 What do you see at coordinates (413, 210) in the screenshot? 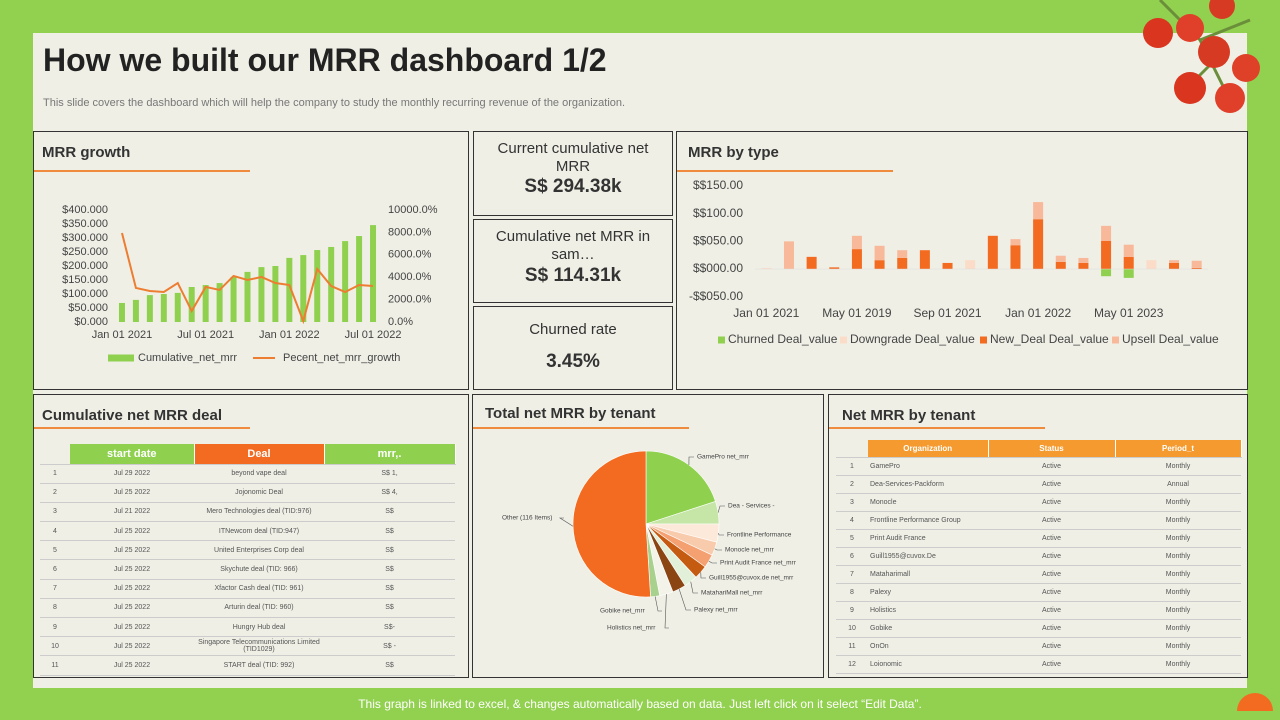
I see `y2-tick-label: 10000.0%` at bounding box center [413, 210].